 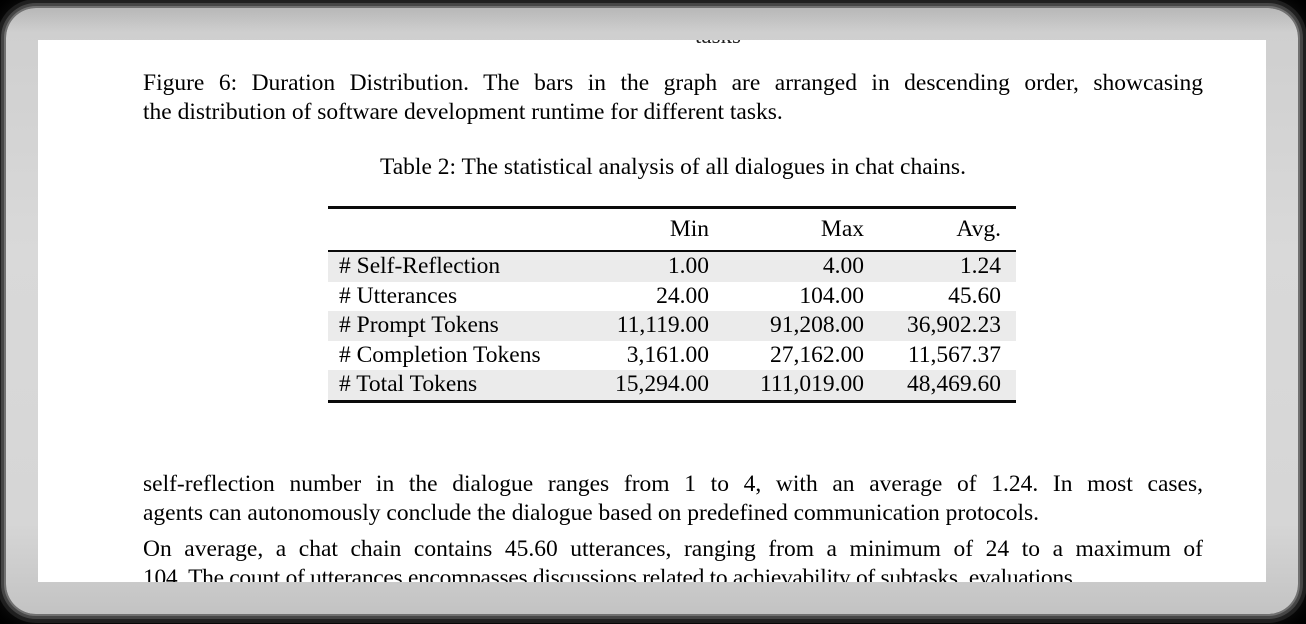 What do you see at coordinates (940, 229) in the screenshot?
I see `column-header-avg: Avg.` at bounding box center [940, 229].